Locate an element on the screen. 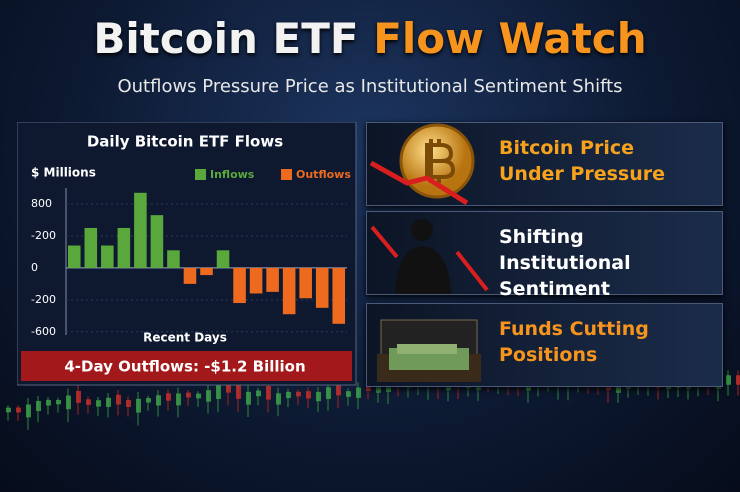 The width and height of the screenshot is (740, 492). panel: Shifting Institutional Sentiment is located at coordinates (544, 255).